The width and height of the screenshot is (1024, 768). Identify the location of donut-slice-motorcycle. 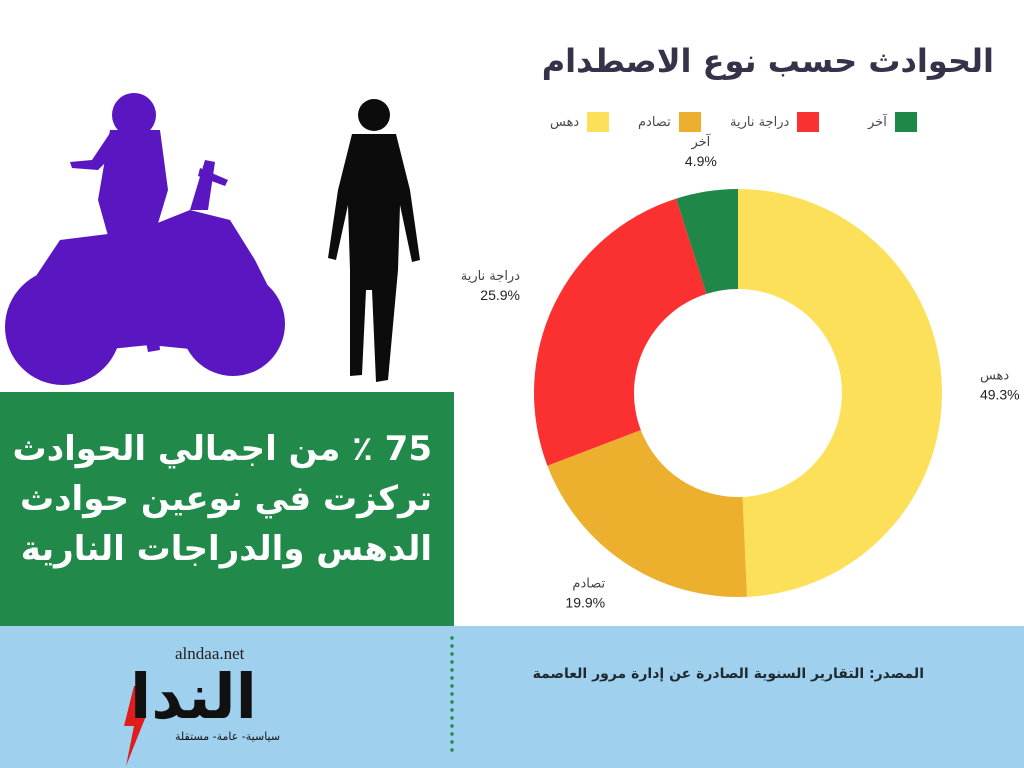
(620, 332).